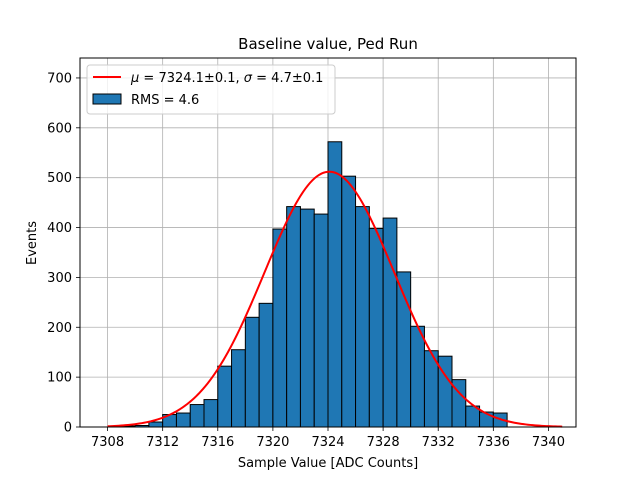 The height and width of the screenshot is (480, 640). Describe the element at coordinates (107, 442) in the screenshot. I see `x-tick-label: 7308` at that location.